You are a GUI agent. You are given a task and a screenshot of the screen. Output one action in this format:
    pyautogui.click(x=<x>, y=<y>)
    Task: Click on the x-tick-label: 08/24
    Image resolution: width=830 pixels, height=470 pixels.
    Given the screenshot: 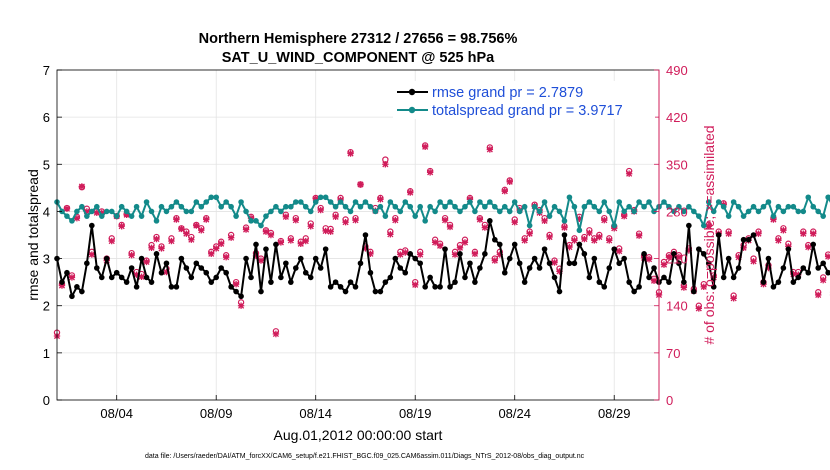 What is the action you would take?
    pyautogui.click(x=514, y=413)
    